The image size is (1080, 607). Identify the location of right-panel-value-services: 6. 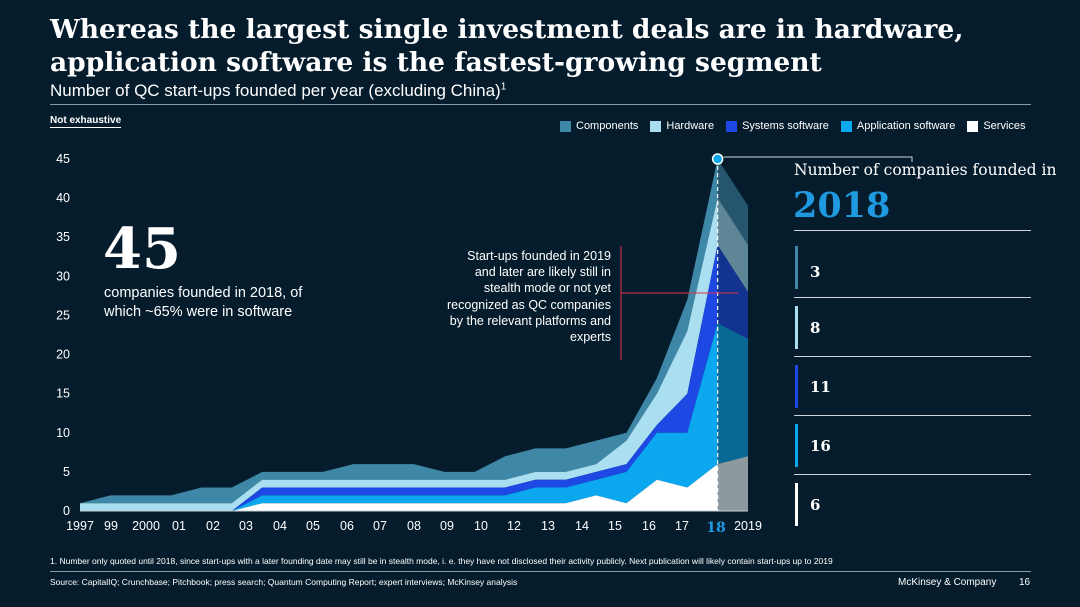
(815, 505).